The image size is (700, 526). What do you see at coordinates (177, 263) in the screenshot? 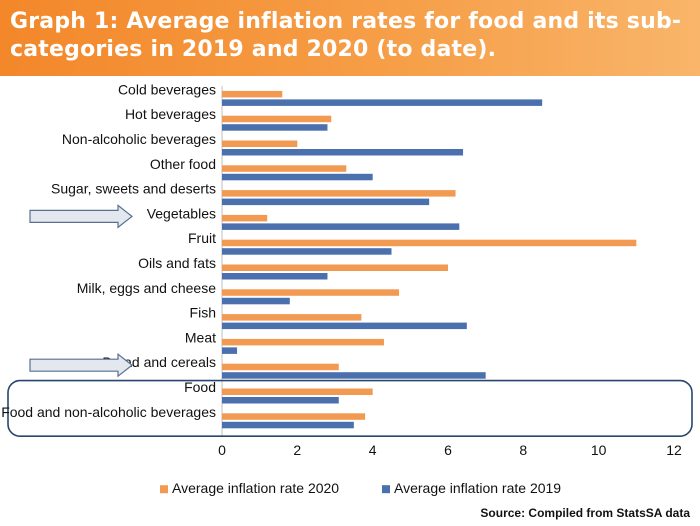
I see `category-label: Oils and fats` at bounding box center [177, 263].